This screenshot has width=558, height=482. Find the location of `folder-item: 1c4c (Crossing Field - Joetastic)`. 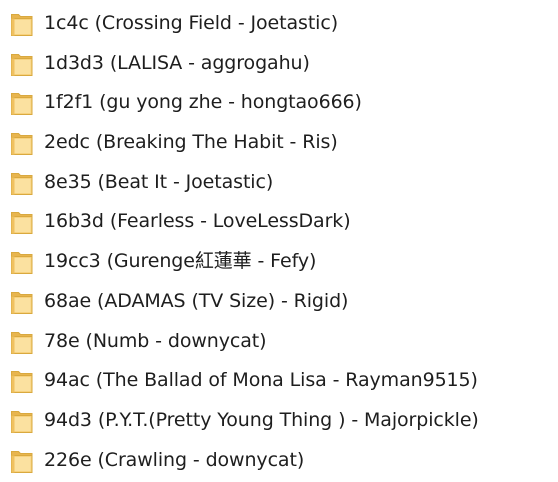

folder-item: 1c4c (Crossing Field - Joetastic) is located at coordinates (279, 24).